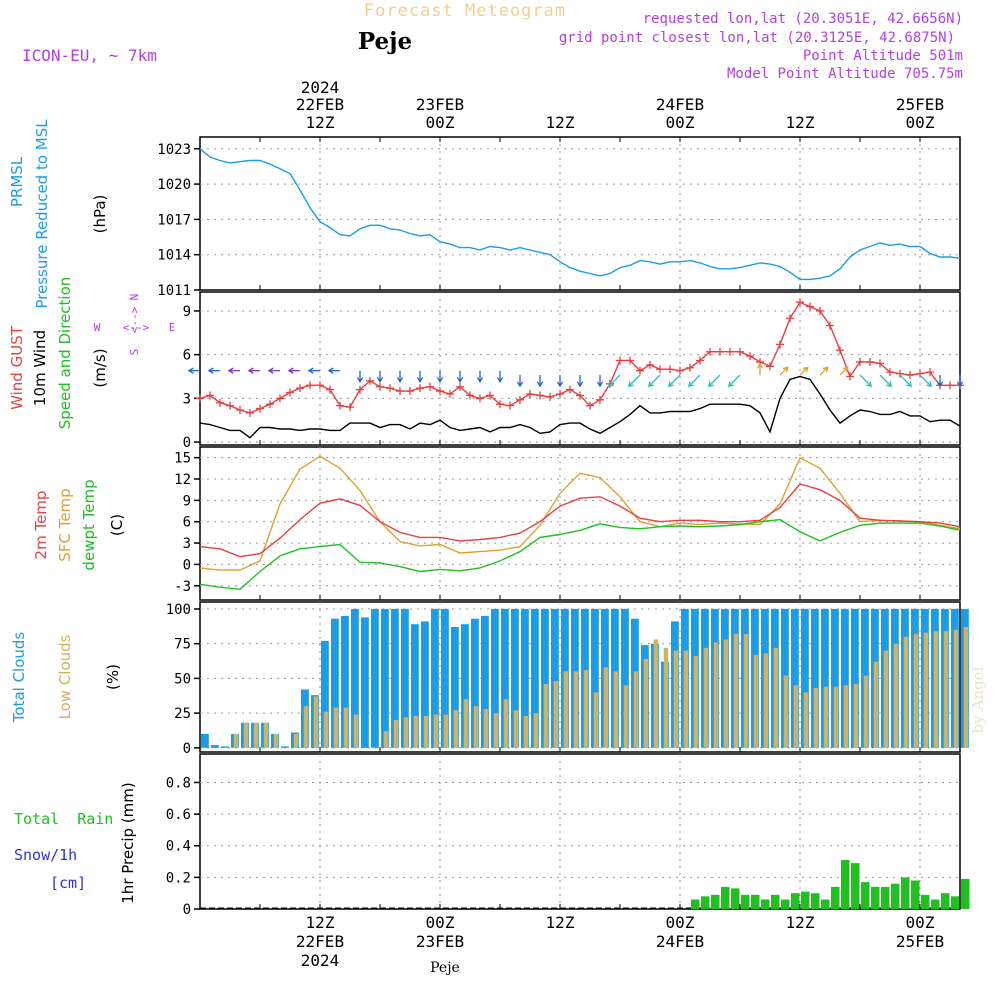  Describe the element at coordinates (178, 610) in the screenshot. I see `y-tick-label: 100` at that location.